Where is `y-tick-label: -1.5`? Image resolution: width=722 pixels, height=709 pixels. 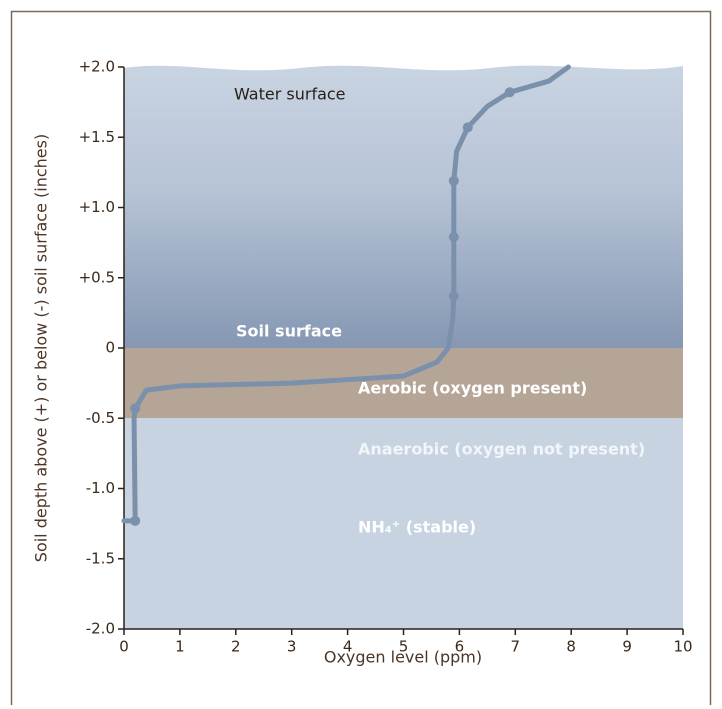 y-tick-label: -1.5 is located at coordinates (100, 558).